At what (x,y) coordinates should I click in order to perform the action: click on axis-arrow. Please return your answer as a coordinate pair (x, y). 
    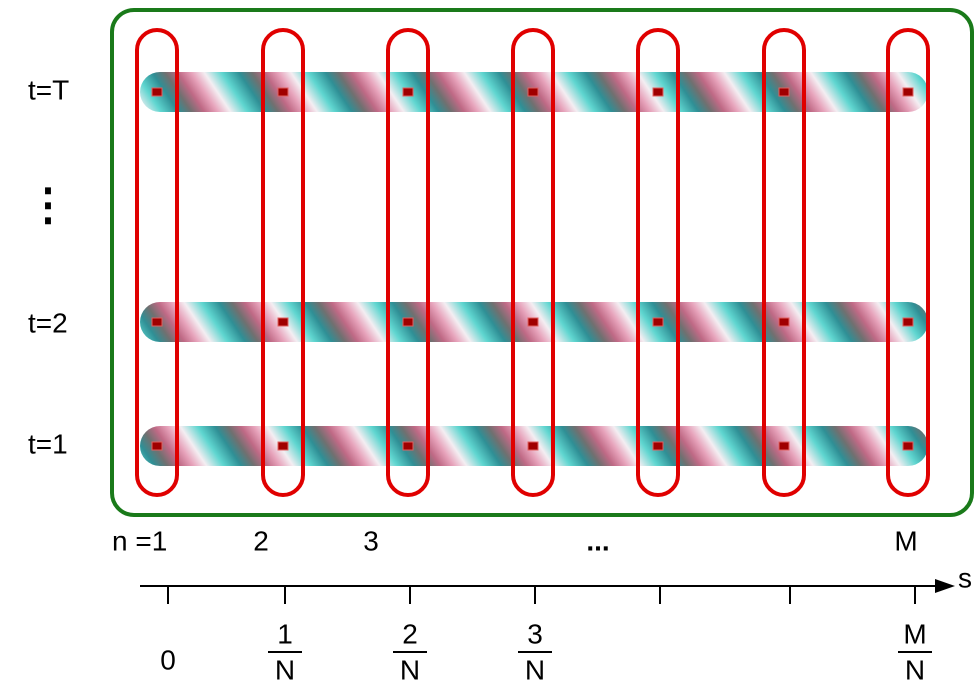
    Looking at the image, I should click on (945, 586).